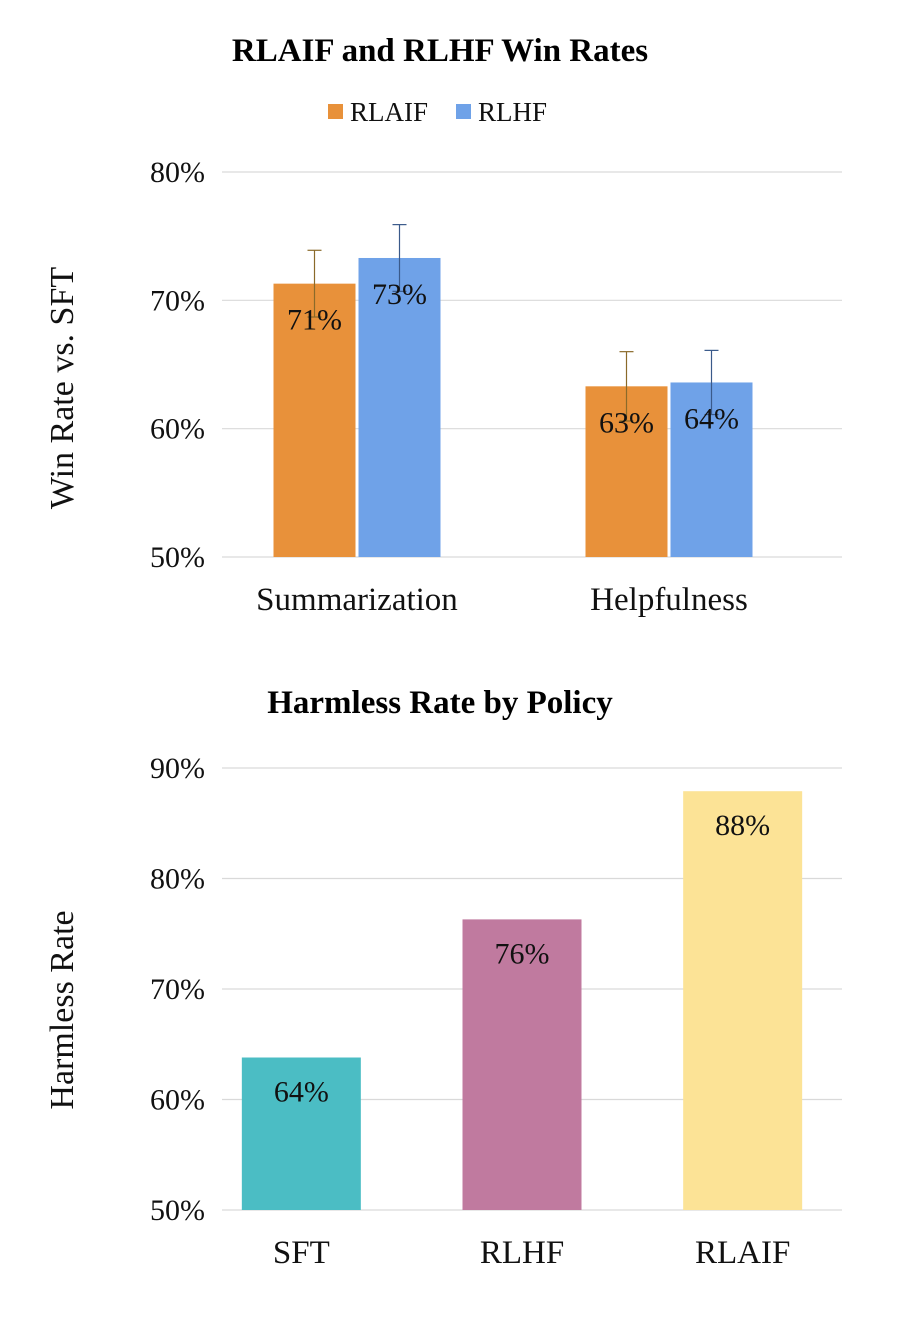  What do you see at coordinates (669, 600) in the screenshot?
I see `x-category-label: Helpfulness` at bounding box center [669, 600].